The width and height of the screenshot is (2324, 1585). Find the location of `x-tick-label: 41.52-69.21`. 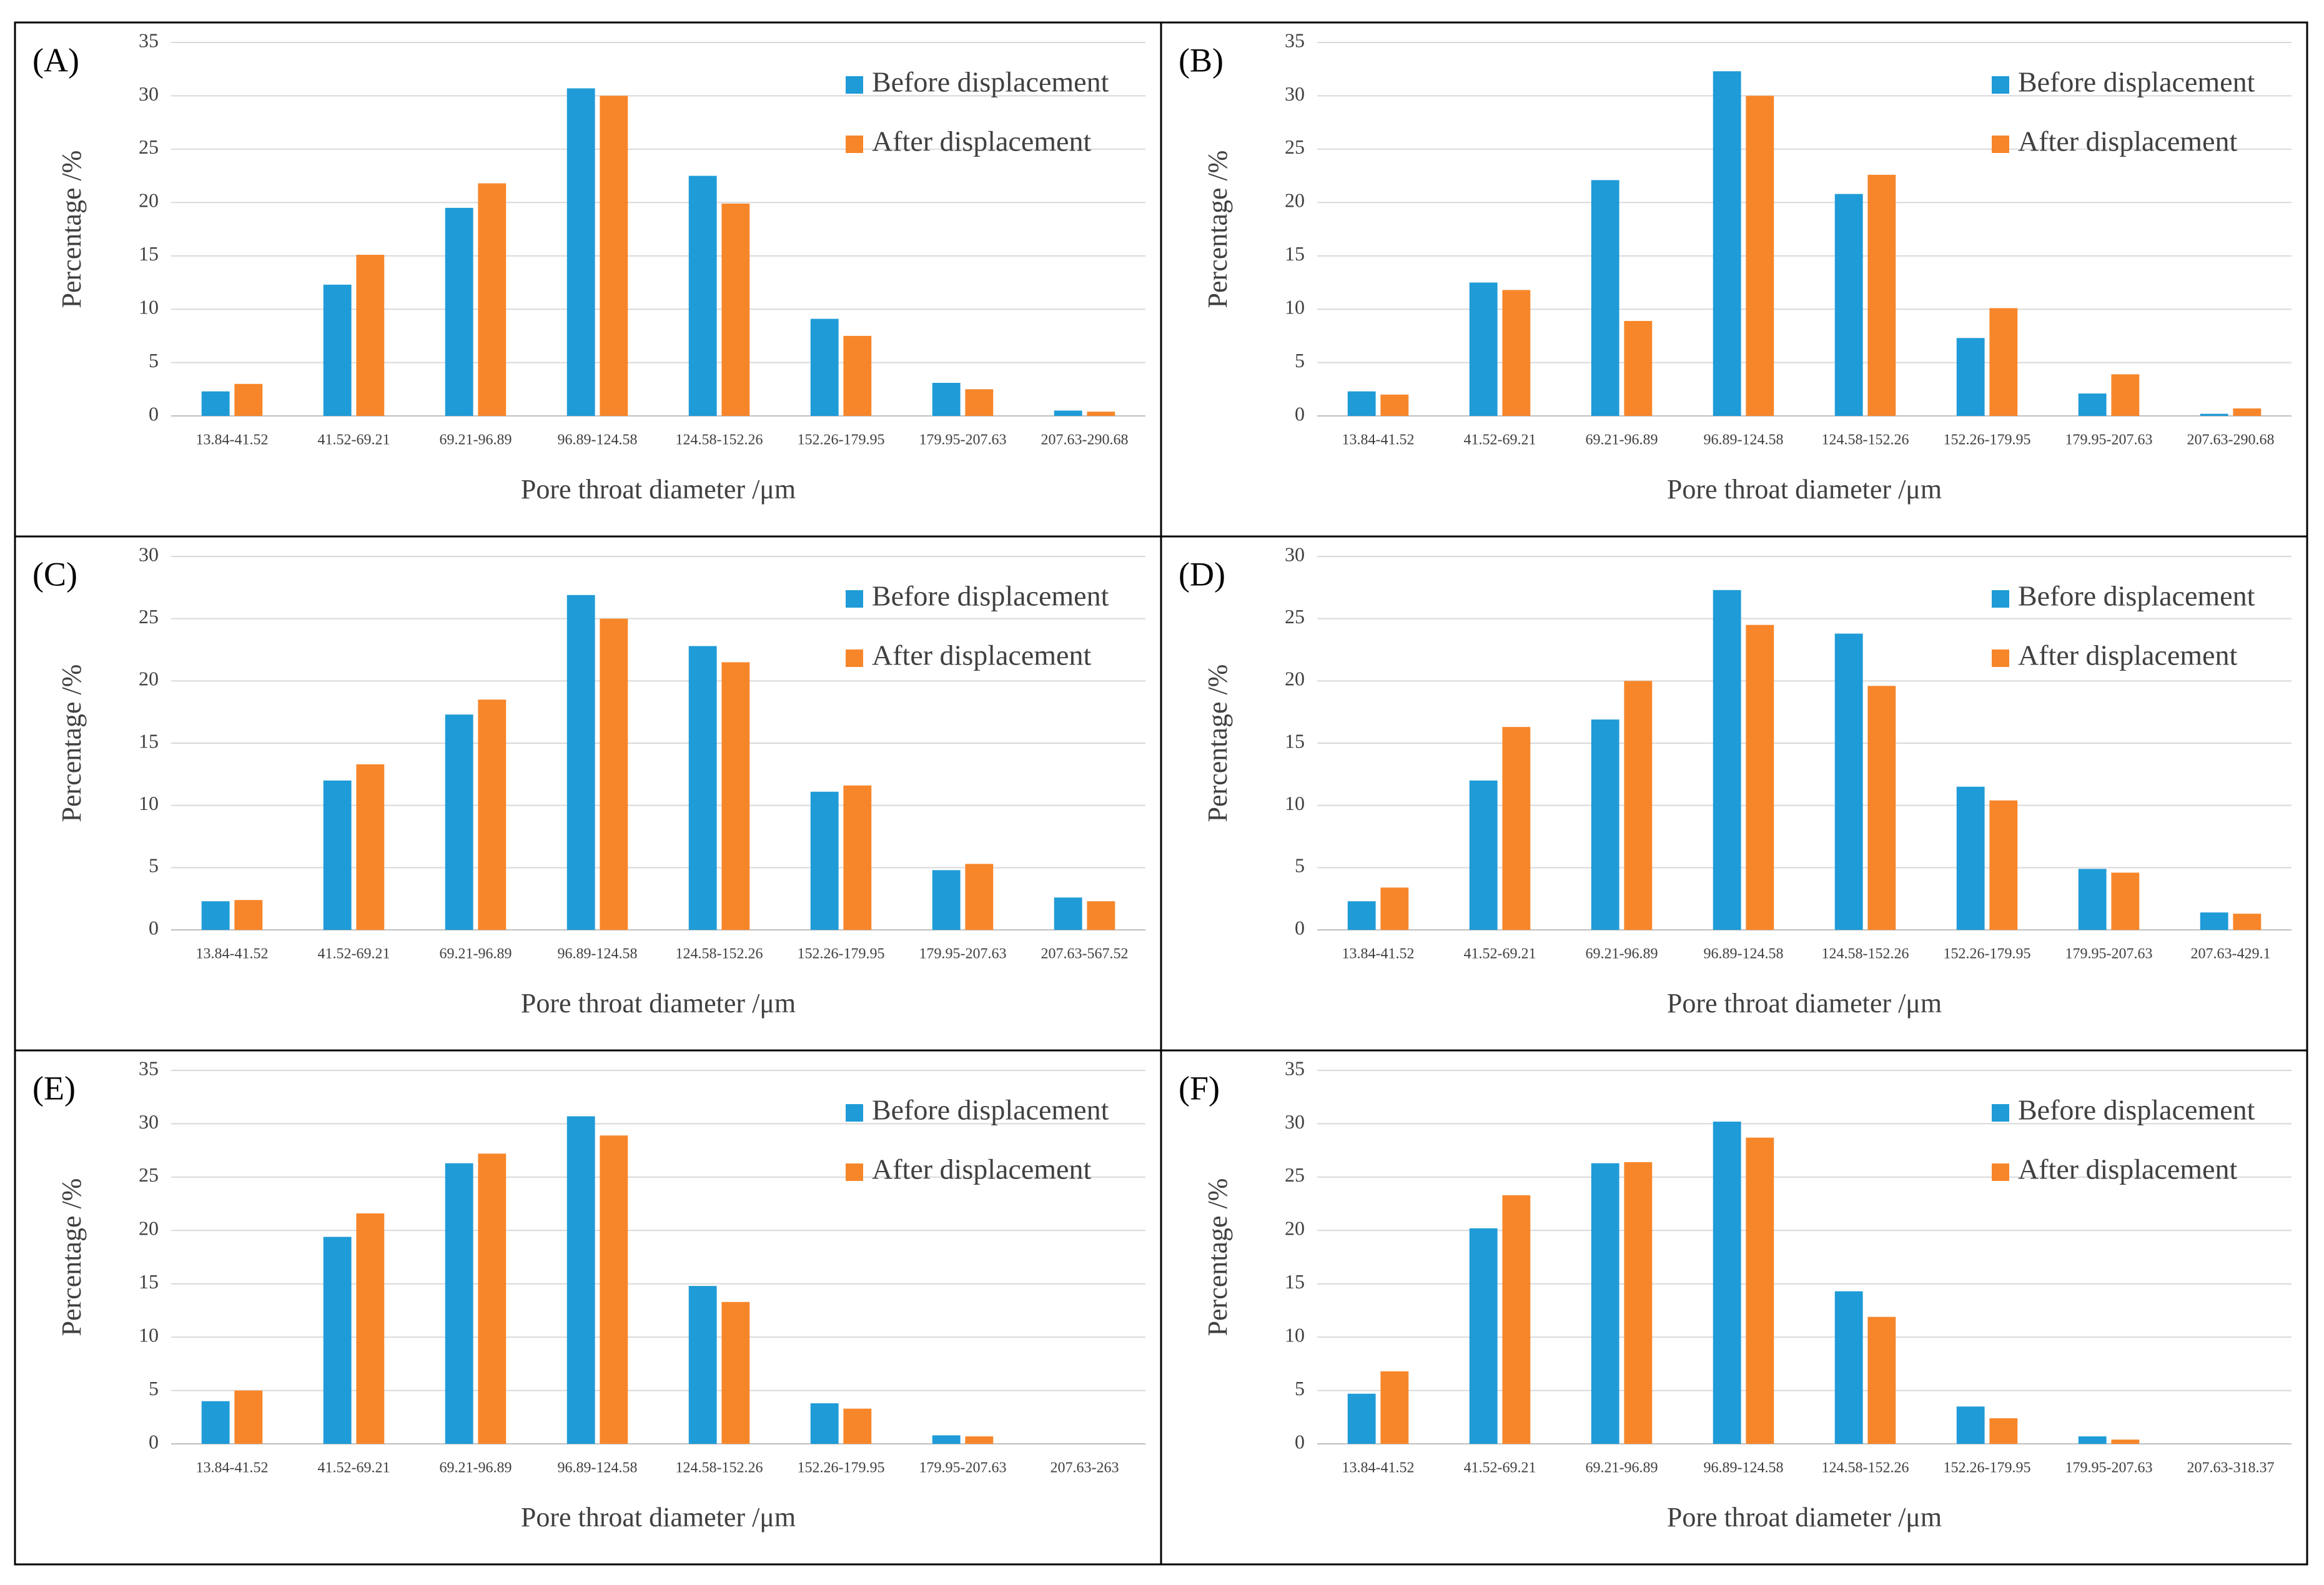

x-tick-label: 41.52-69.21 is located at coordinates (1500, 440).